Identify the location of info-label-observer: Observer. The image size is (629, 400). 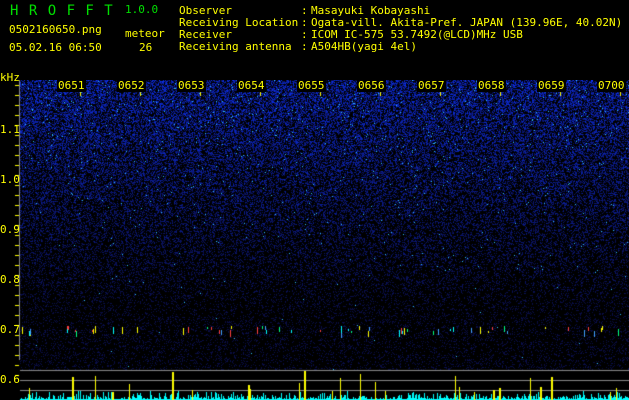
(205, 10).